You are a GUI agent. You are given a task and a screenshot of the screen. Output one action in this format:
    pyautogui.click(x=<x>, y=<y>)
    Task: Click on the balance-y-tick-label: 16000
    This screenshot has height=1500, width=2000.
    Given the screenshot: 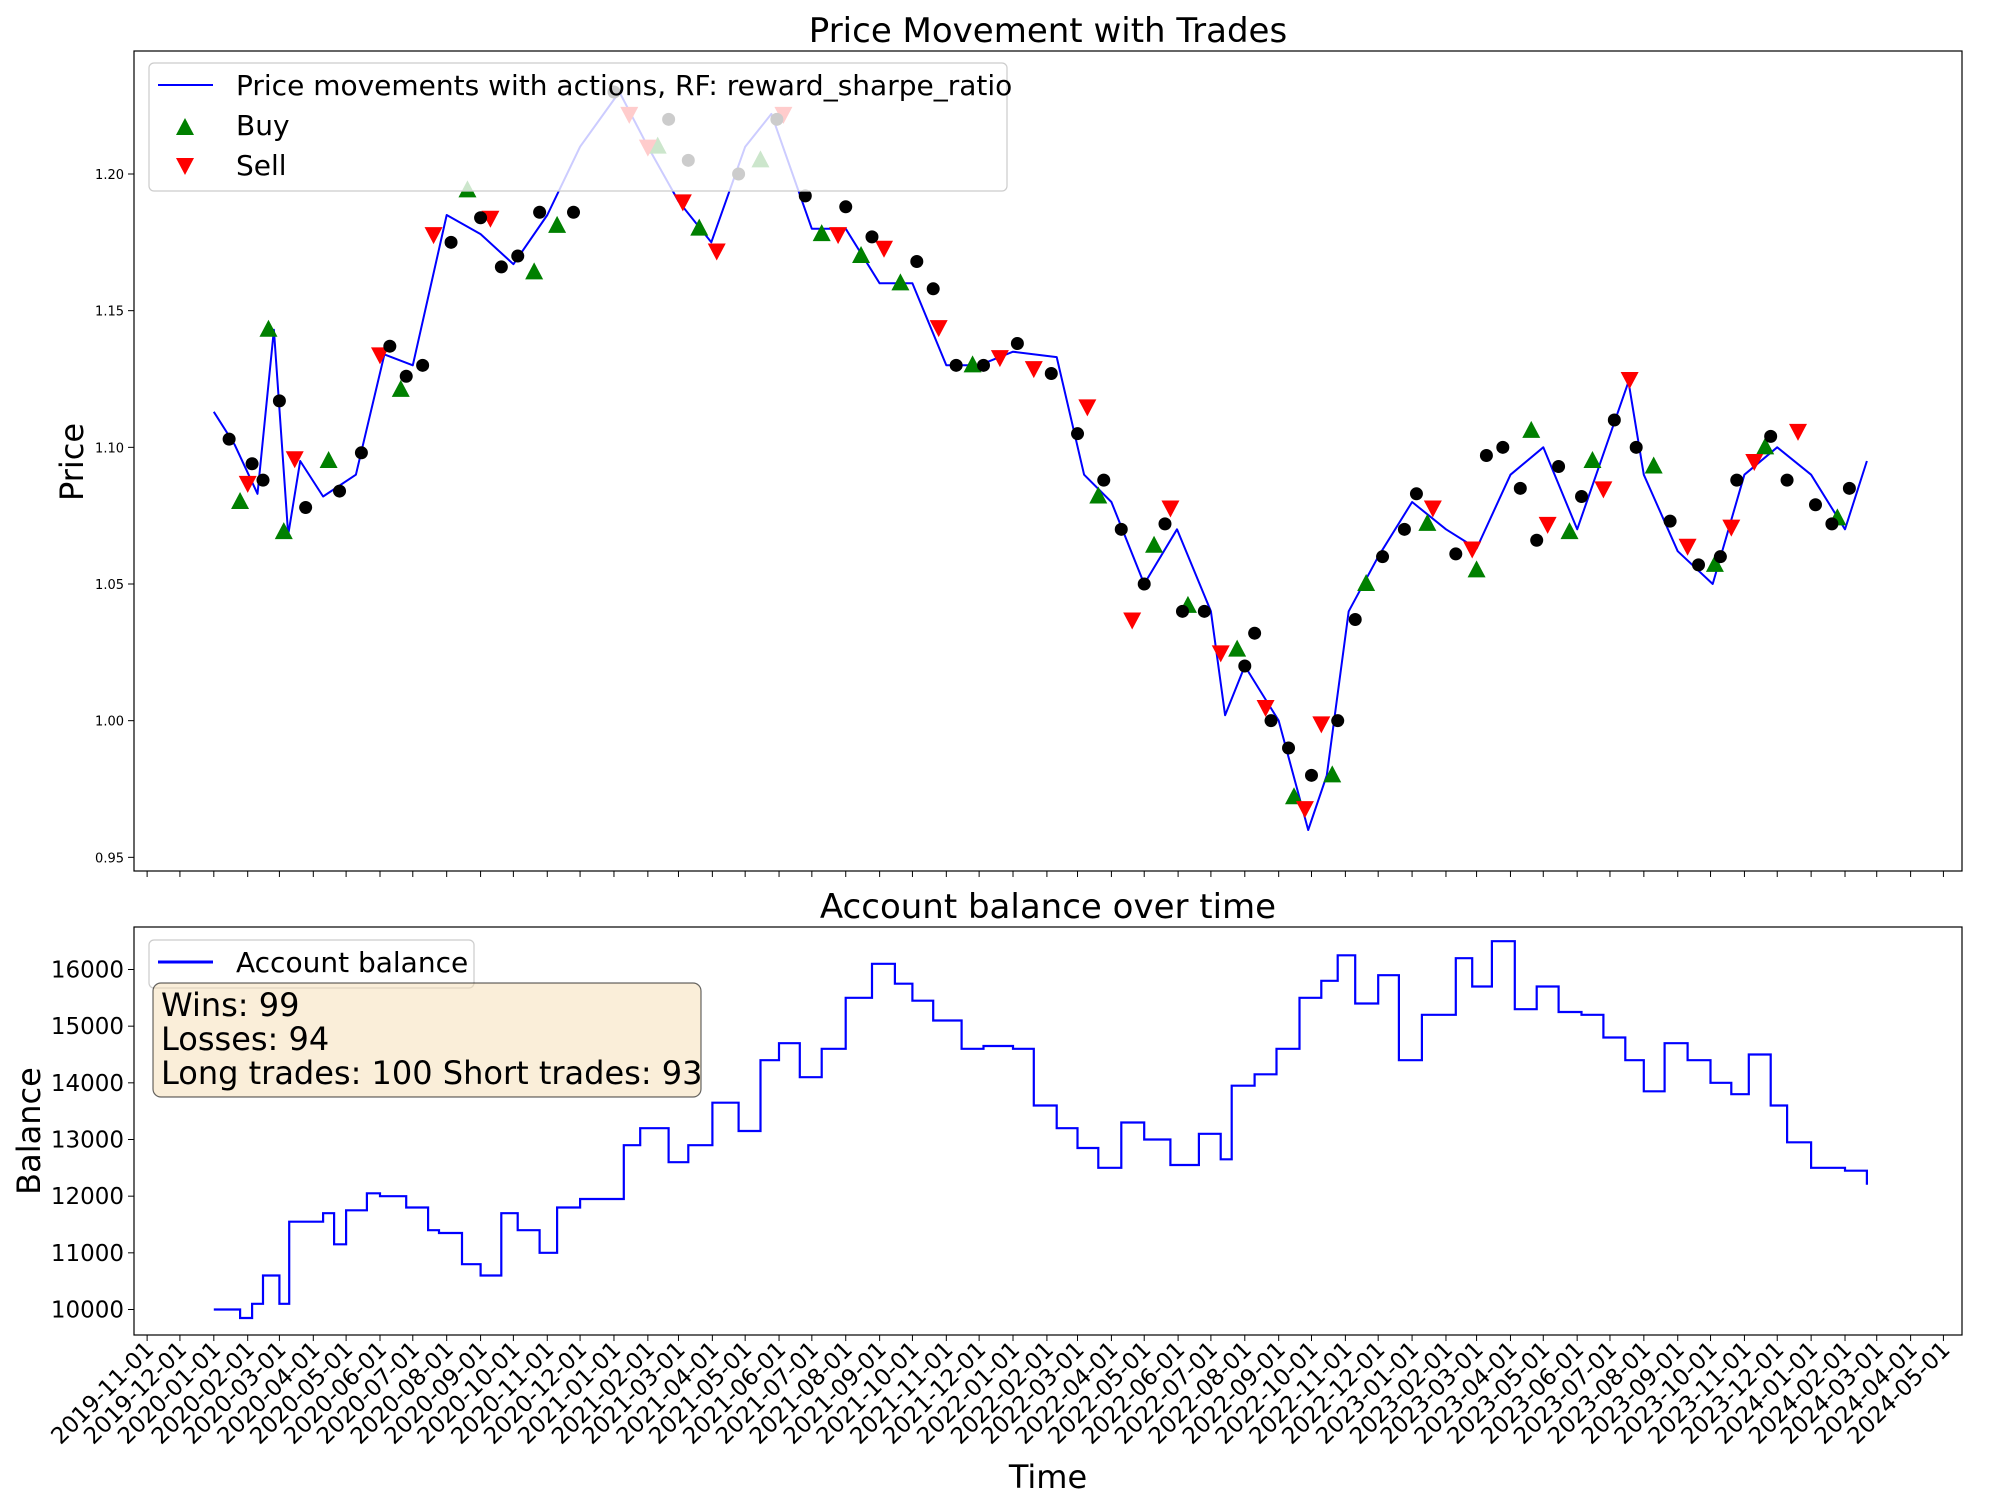 What is the action you would take?
    pyautogui.click(x=87, y=971)
    